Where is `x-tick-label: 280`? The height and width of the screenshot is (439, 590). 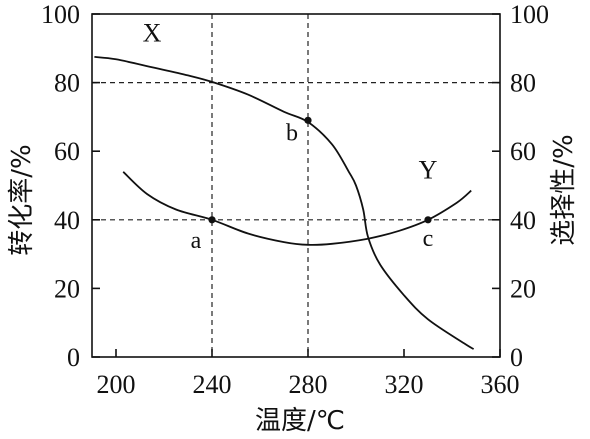
x-tick-label: 280 is located at coordinates (308, 384).